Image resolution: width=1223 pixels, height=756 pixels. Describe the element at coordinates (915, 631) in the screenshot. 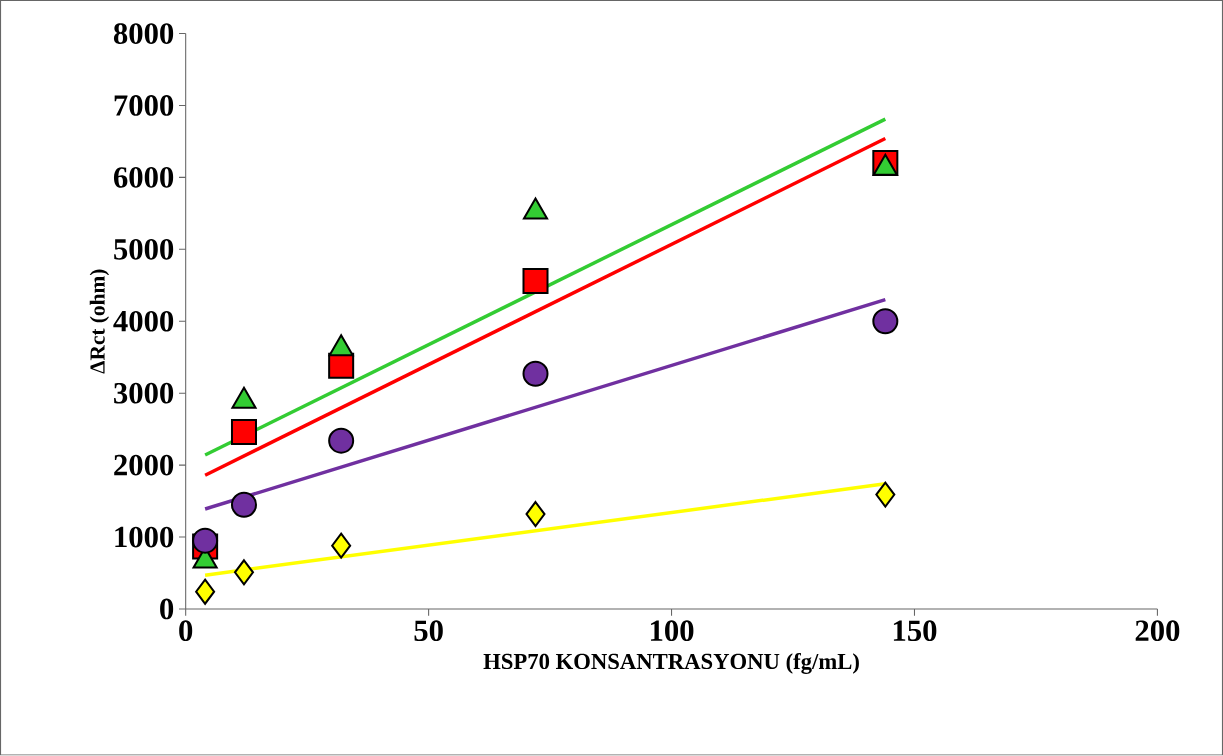

I see `x-tick-label: 150` at that location.